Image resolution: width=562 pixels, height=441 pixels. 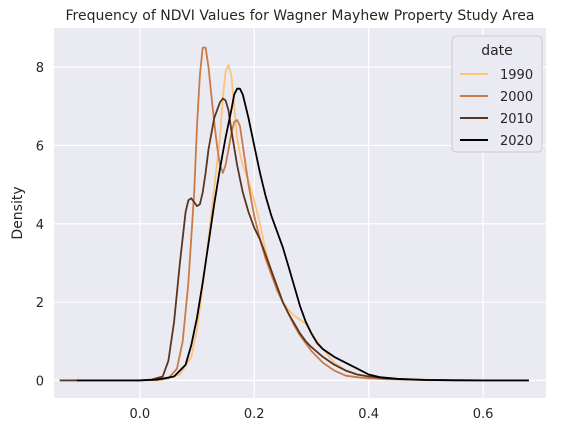 I want to click on legend-label: 2010, so click(x=516, y=119).